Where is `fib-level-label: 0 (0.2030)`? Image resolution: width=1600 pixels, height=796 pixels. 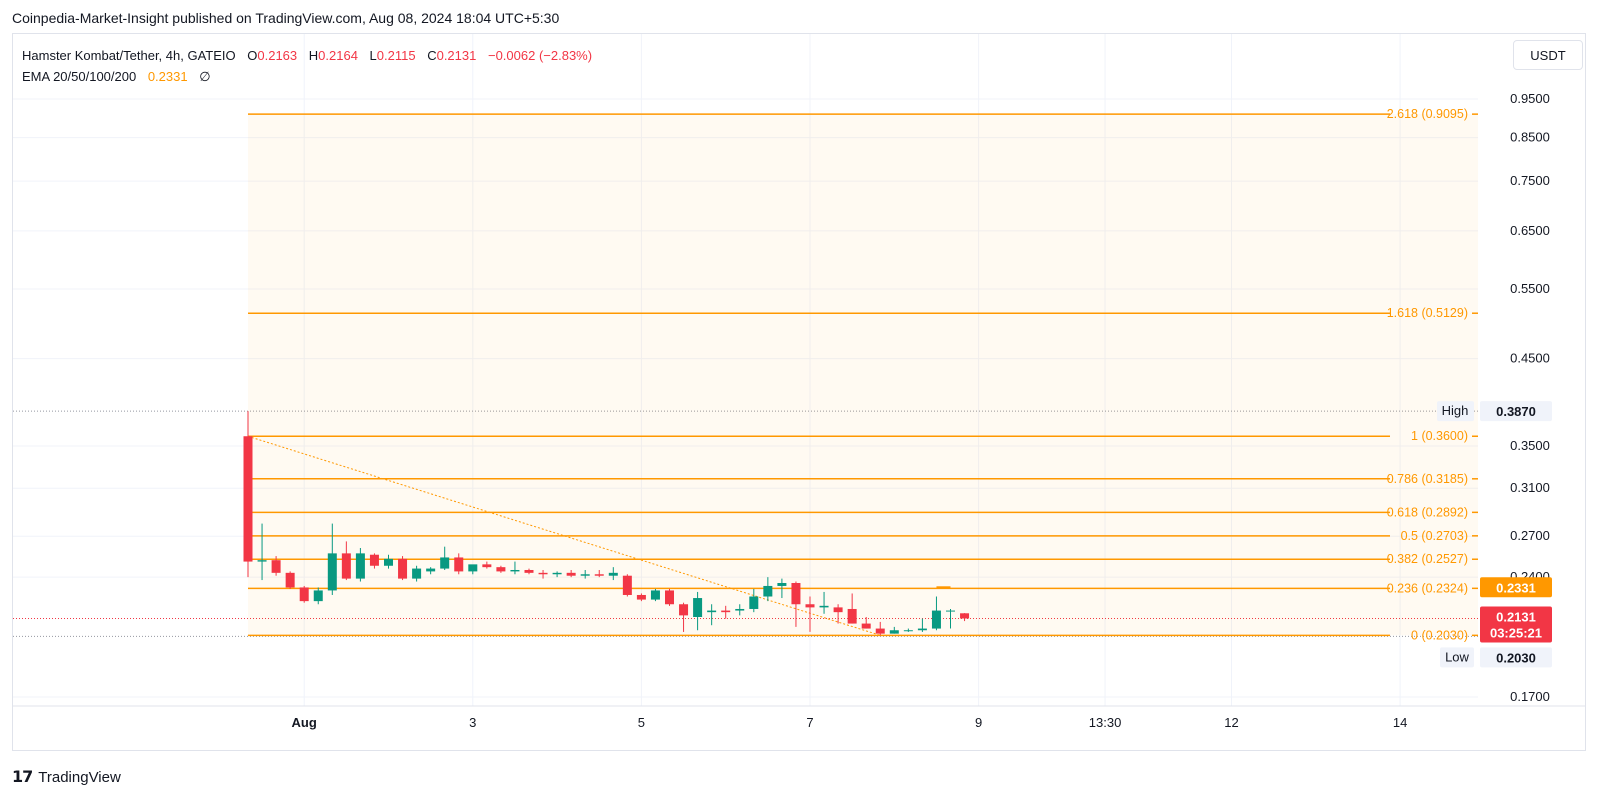 fib-level-label: 0 (0.2030) is located at coordinates (1439, 635).